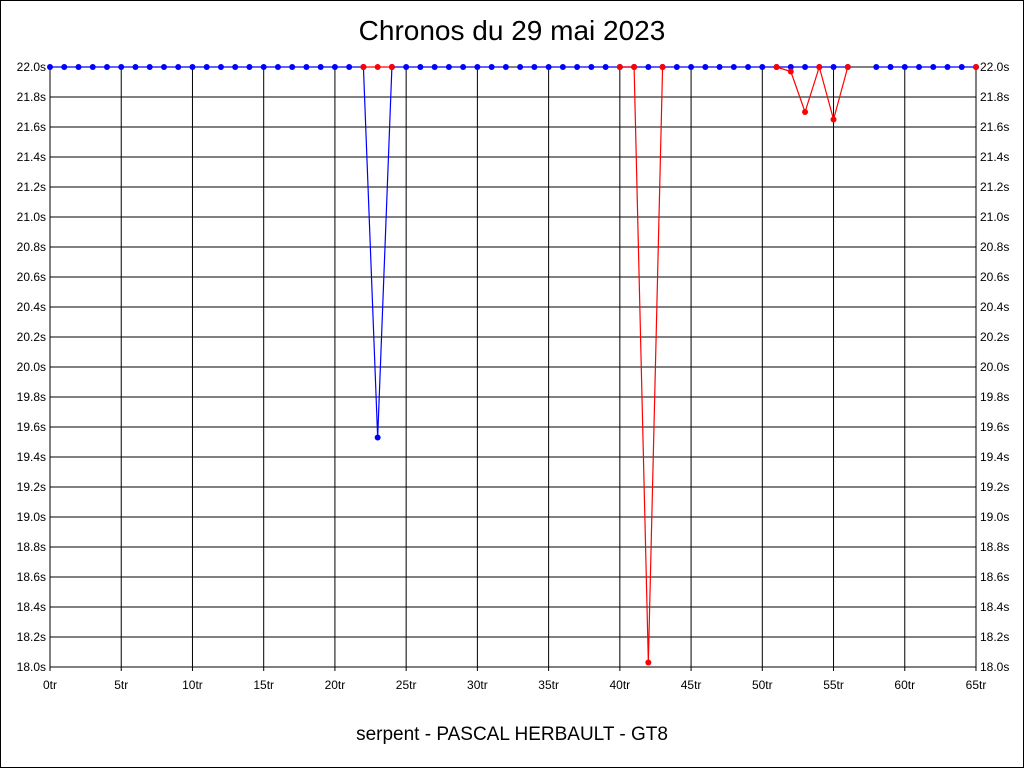 Image resolution: width=1024 pixels, height=768 pixels. What do you see at coordinates (994, 547) in the screenshot?
I see `y-tick-label-right: 18.8s` at bounding box center [994, 547].